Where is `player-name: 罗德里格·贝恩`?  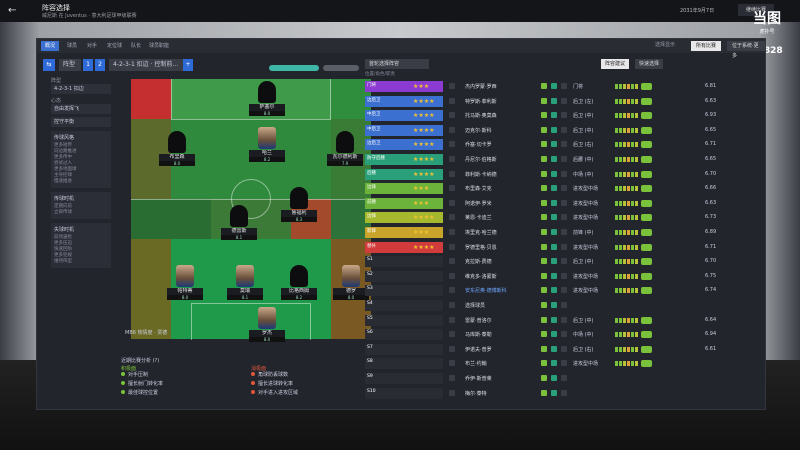
player-name: 罗德里格·贝恩 is located at coordinates (481, 247).